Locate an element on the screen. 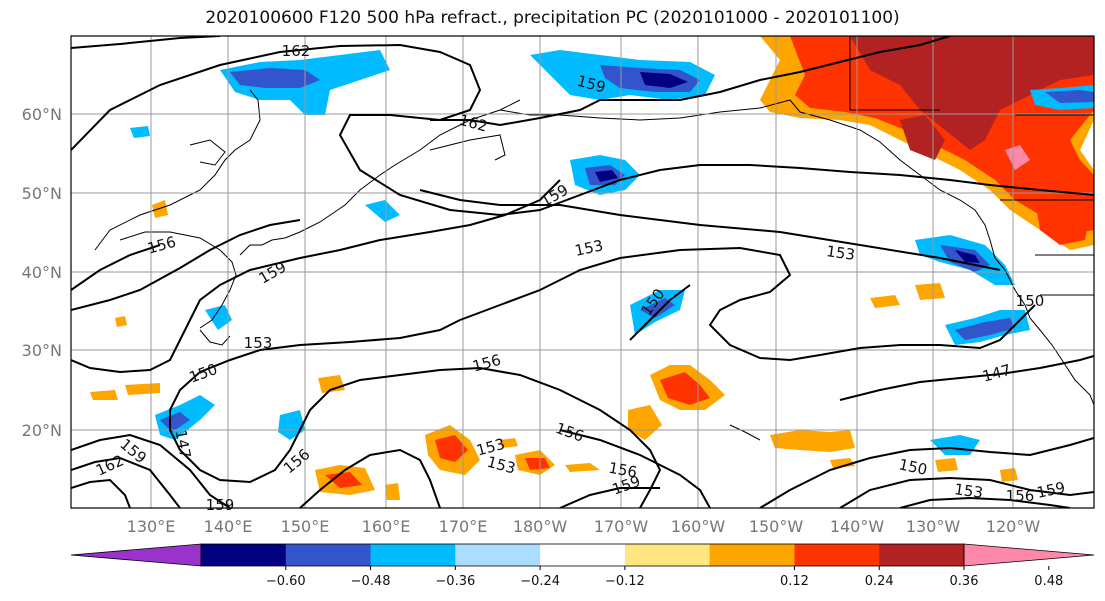 This screenshot has height=601, width=1105. colorbar-tick-label: −0.24 is located at coordinates (540, 581).